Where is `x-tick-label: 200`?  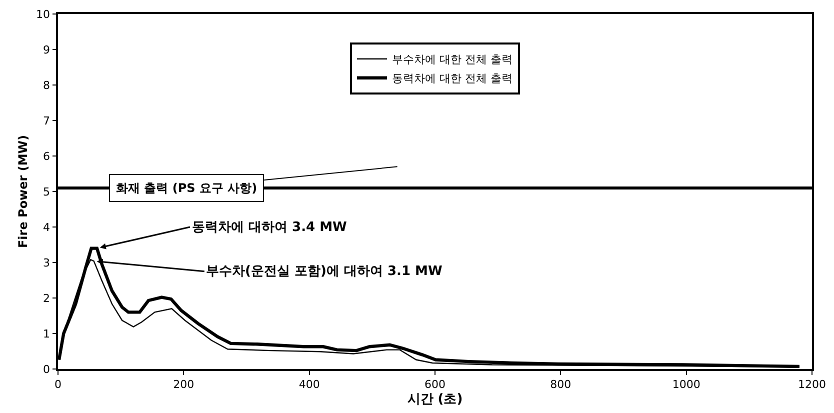
x-tick-label: 200 is located at coordinates (183, 384).